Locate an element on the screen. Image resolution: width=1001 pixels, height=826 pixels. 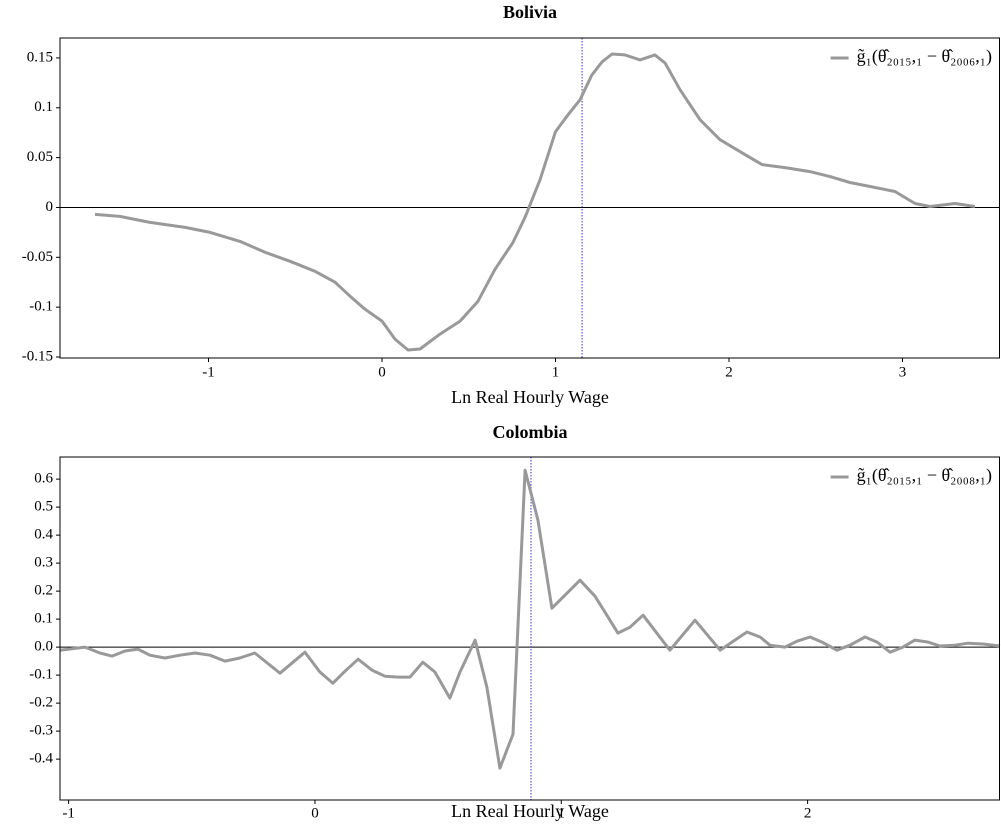
y-tick-label: -0.15 is located at coordinates (37, 356).